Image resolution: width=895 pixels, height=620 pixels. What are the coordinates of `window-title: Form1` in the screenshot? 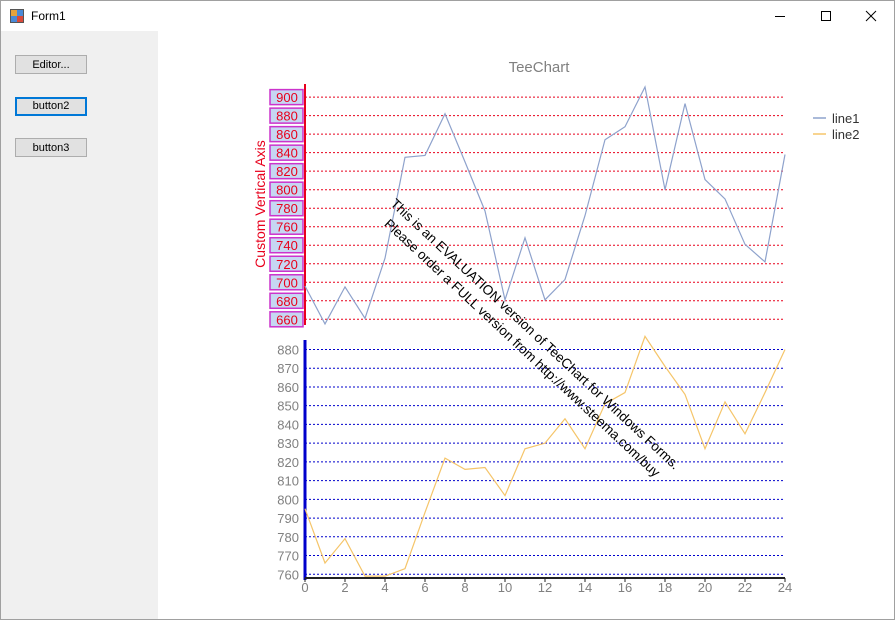 It's located at (48, 16).